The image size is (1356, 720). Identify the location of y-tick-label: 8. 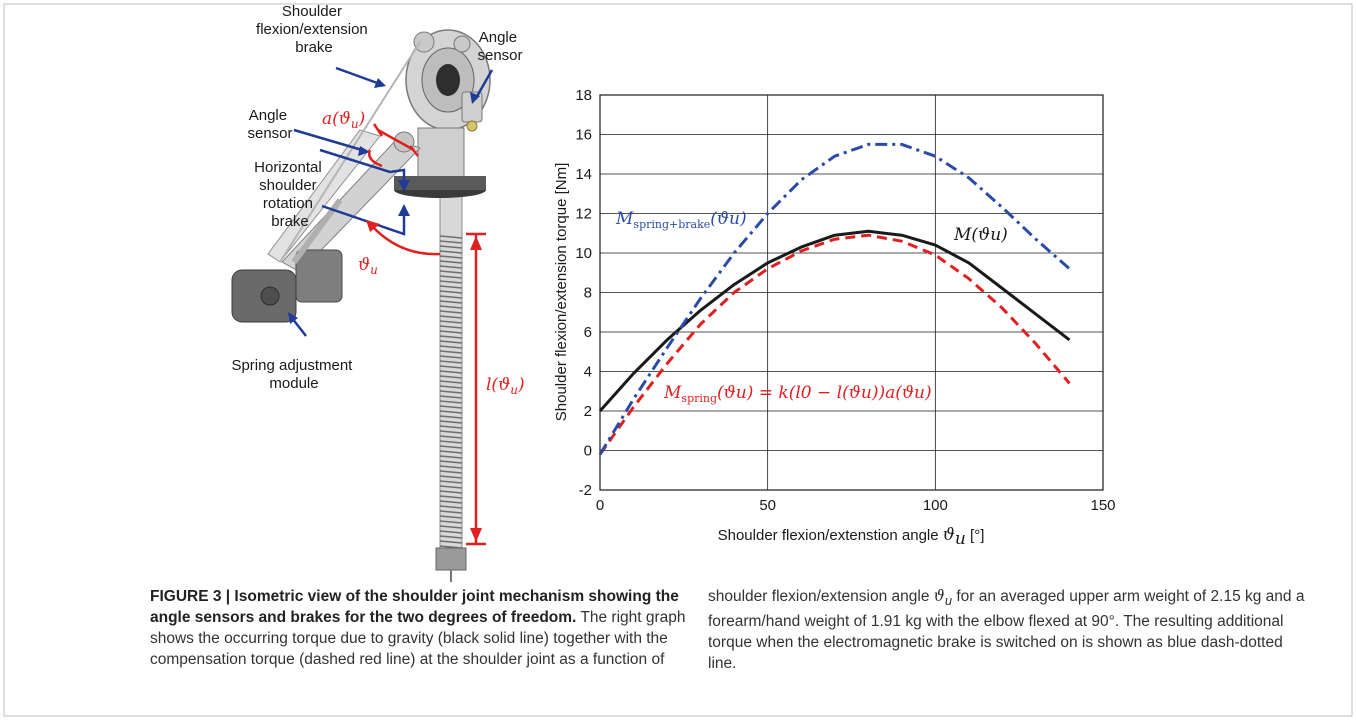
(588, 293).